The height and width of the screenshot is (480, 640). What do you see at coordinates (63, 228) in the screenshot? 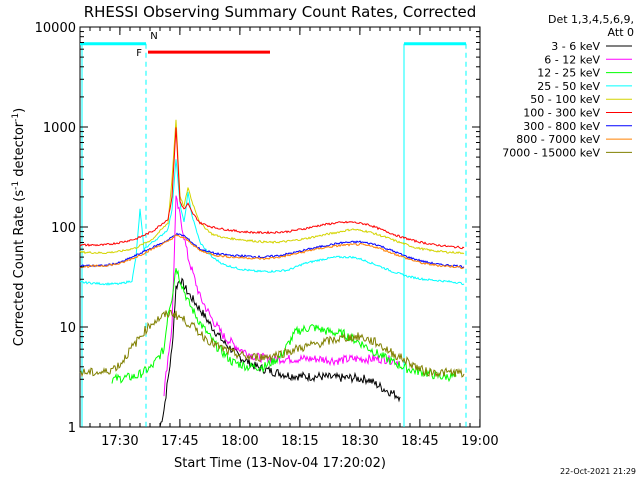
I see `y-tick-label: 100` at bounding box center [63, 228].